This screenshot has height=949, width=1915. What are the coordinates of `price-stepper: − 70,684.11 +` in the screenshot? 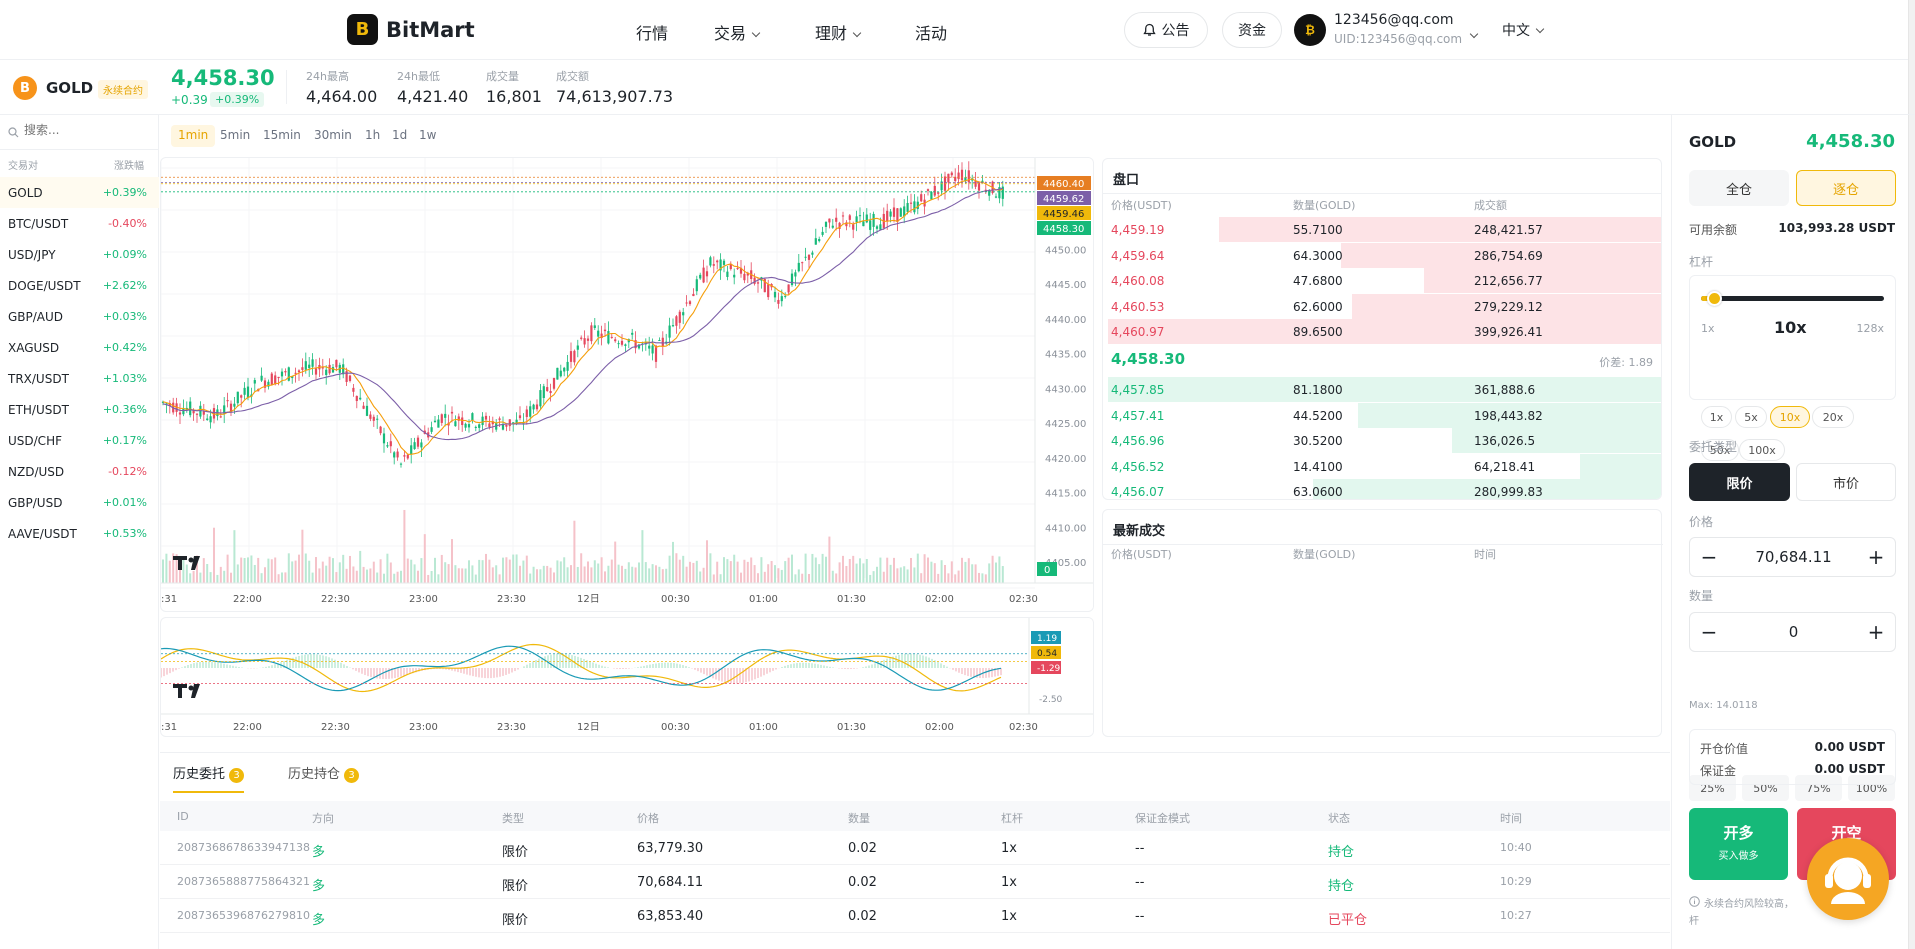 It's located at (1792, 557).